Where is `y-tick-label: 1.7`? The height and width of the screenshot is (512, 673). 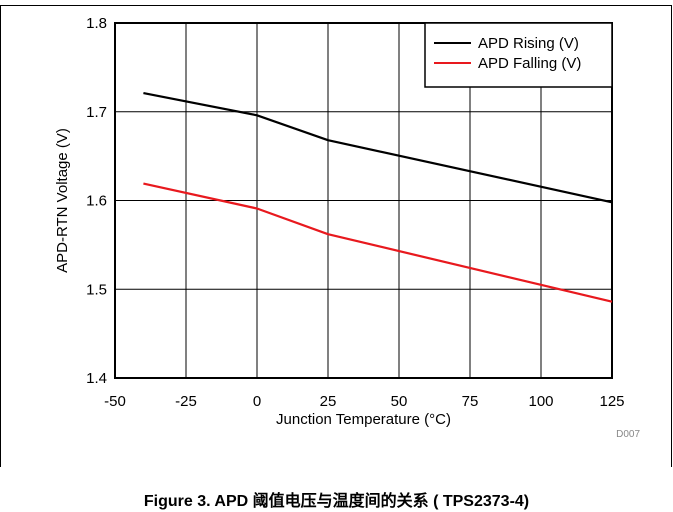
y-tick-label: 1.7 is located at coordinates (96, 112).